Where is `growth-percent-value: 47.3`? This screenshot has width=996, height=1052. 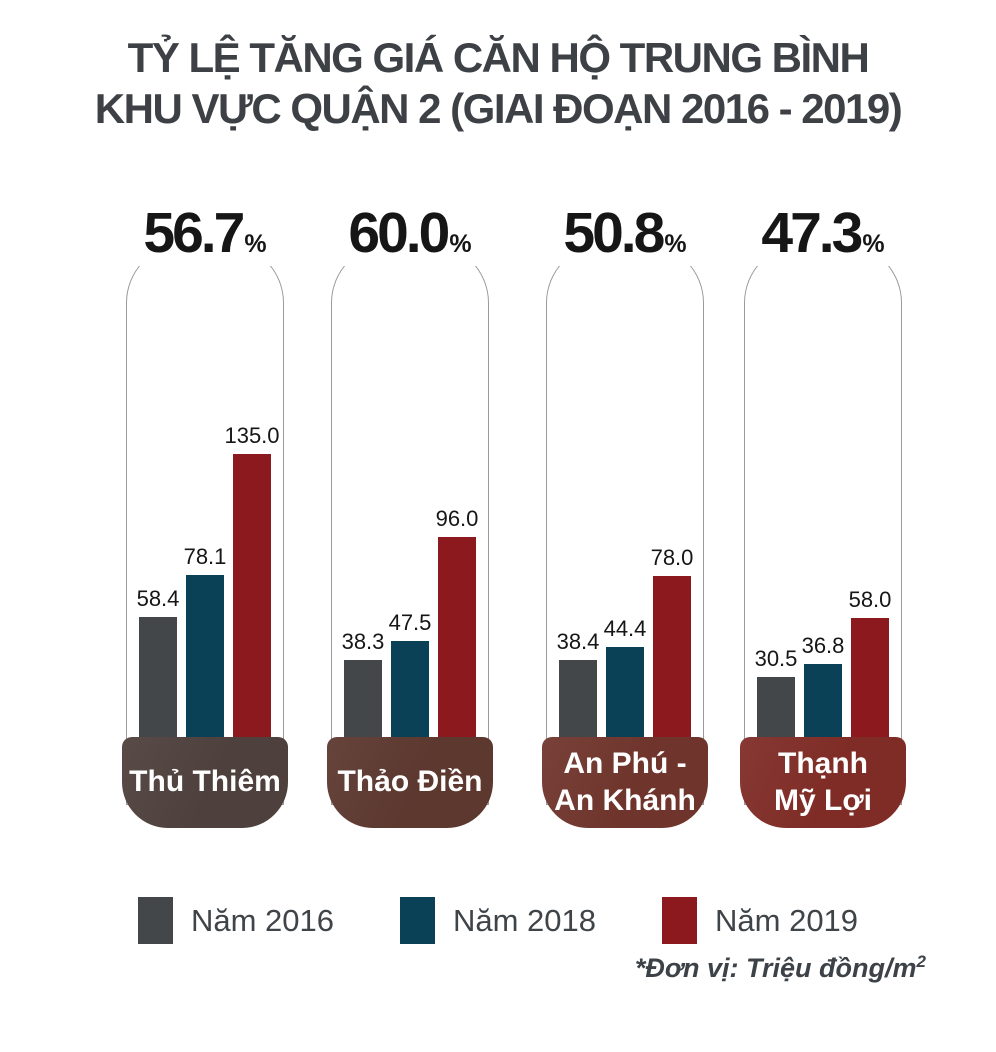
growth-percent-value: 47.3 is located at coordinates (812, 233).